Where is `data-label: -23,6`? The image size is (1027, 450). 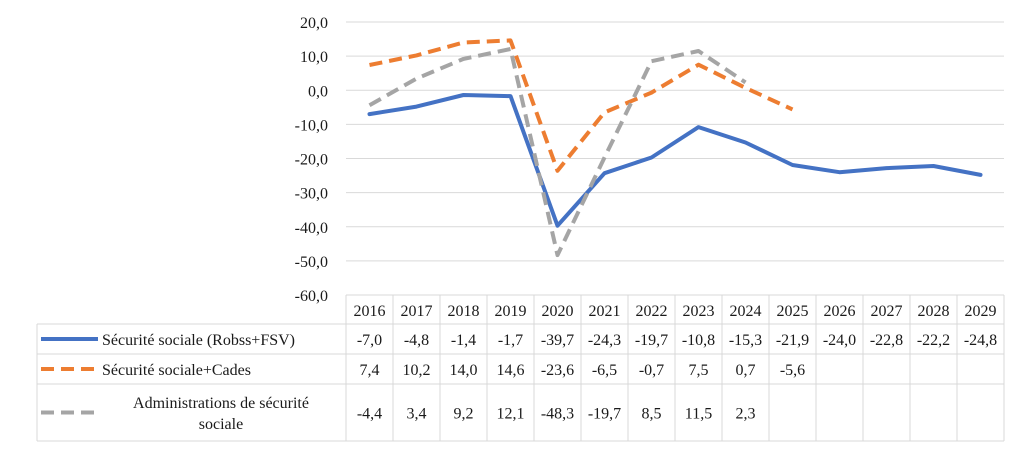
data-label: -23,6 is located at coordinates (557, 370).